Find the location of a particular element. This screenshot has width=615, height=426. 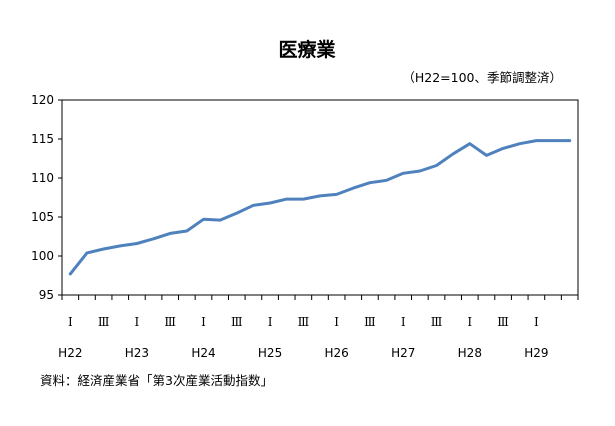

year-label: H22 is located at coordinates (70, 353).